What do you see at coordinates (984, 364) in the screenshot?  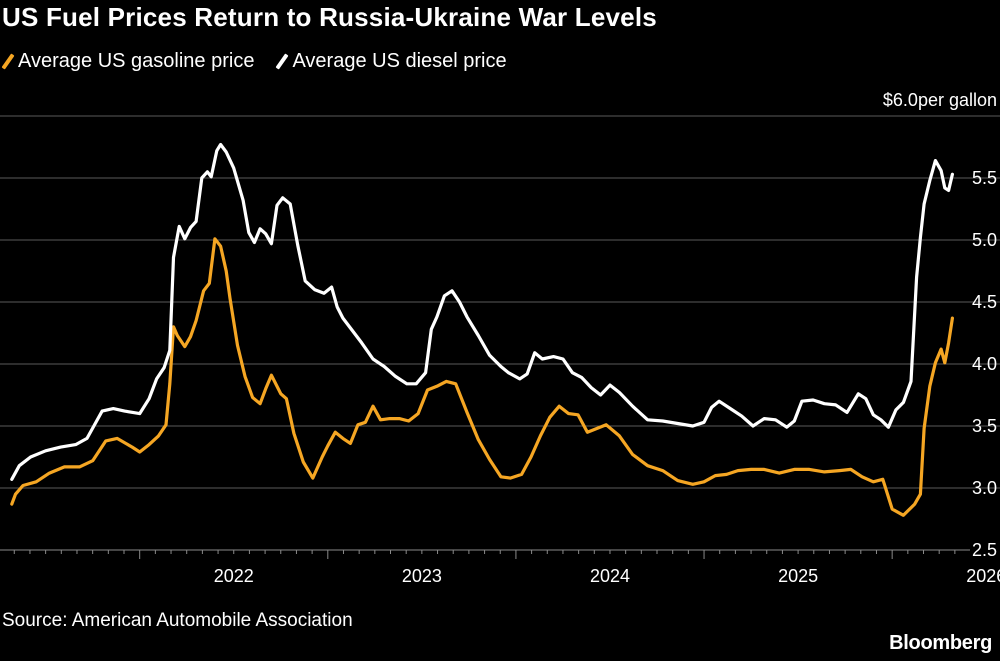 I see `y-tick-label: 4.0` at bounding box center [984, 364].